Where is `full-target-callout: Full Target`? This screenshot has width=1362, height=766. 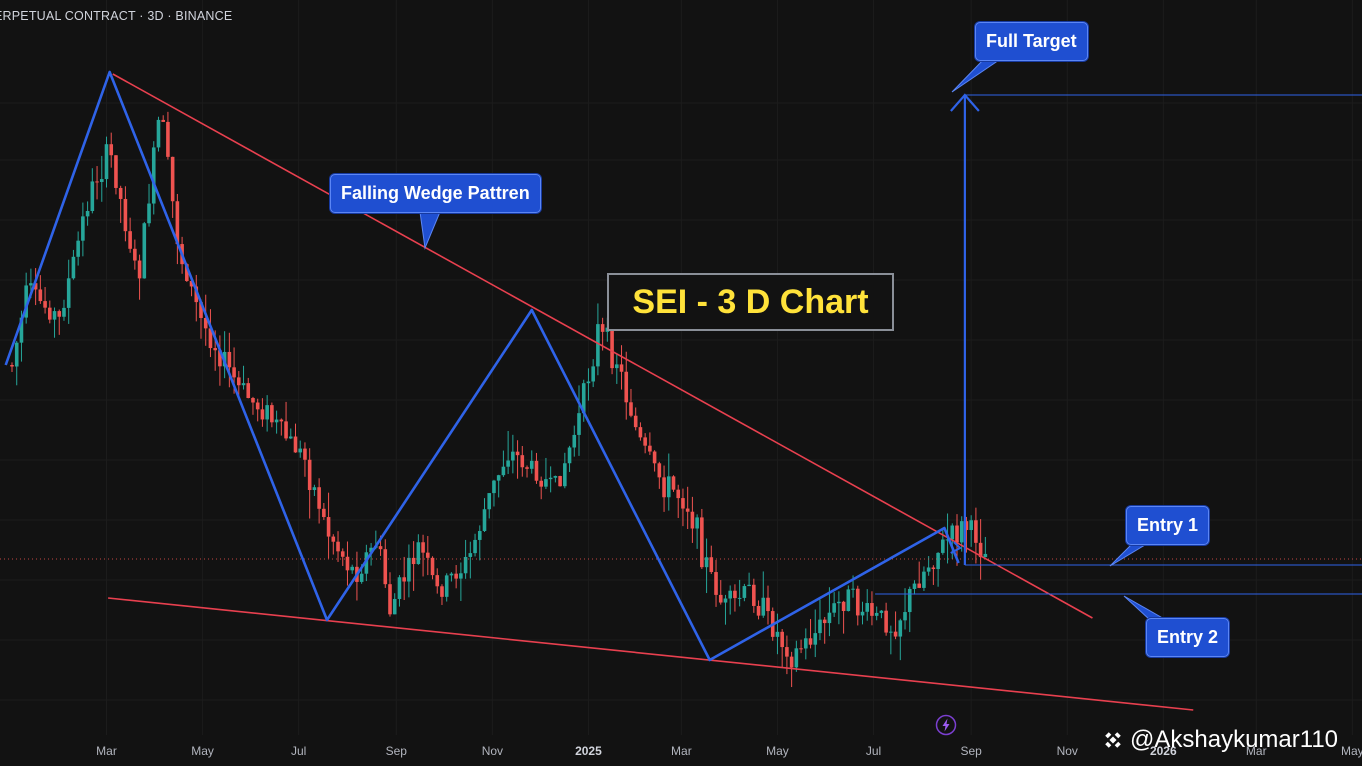 full-target-callout: Full Target is located at coordinates (1031, 41).